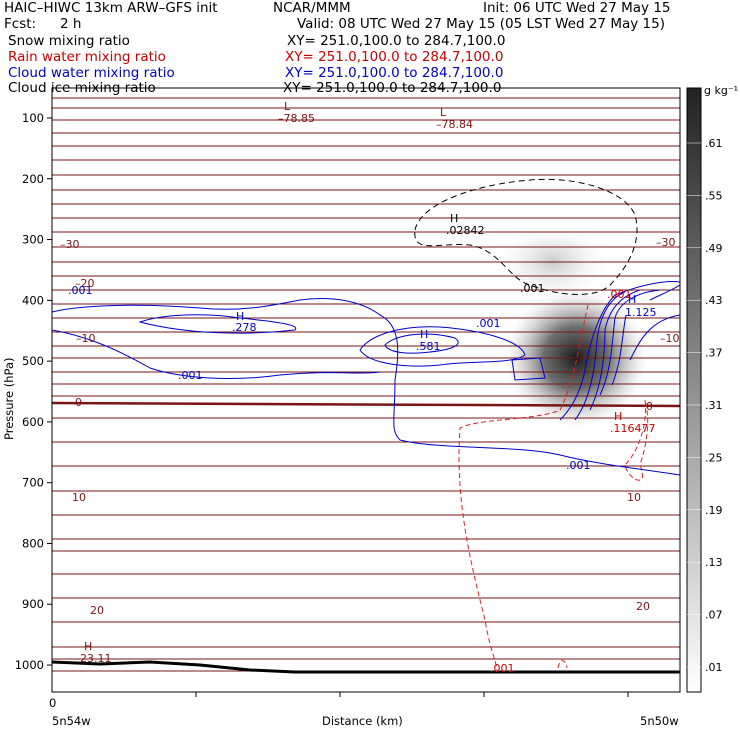 The height and width of the screenshot is (740, 740). What do you see at coordinates (33, 543) in the screenshot?
I see `y-tick-label: 800` at bounding box center [33, 543].